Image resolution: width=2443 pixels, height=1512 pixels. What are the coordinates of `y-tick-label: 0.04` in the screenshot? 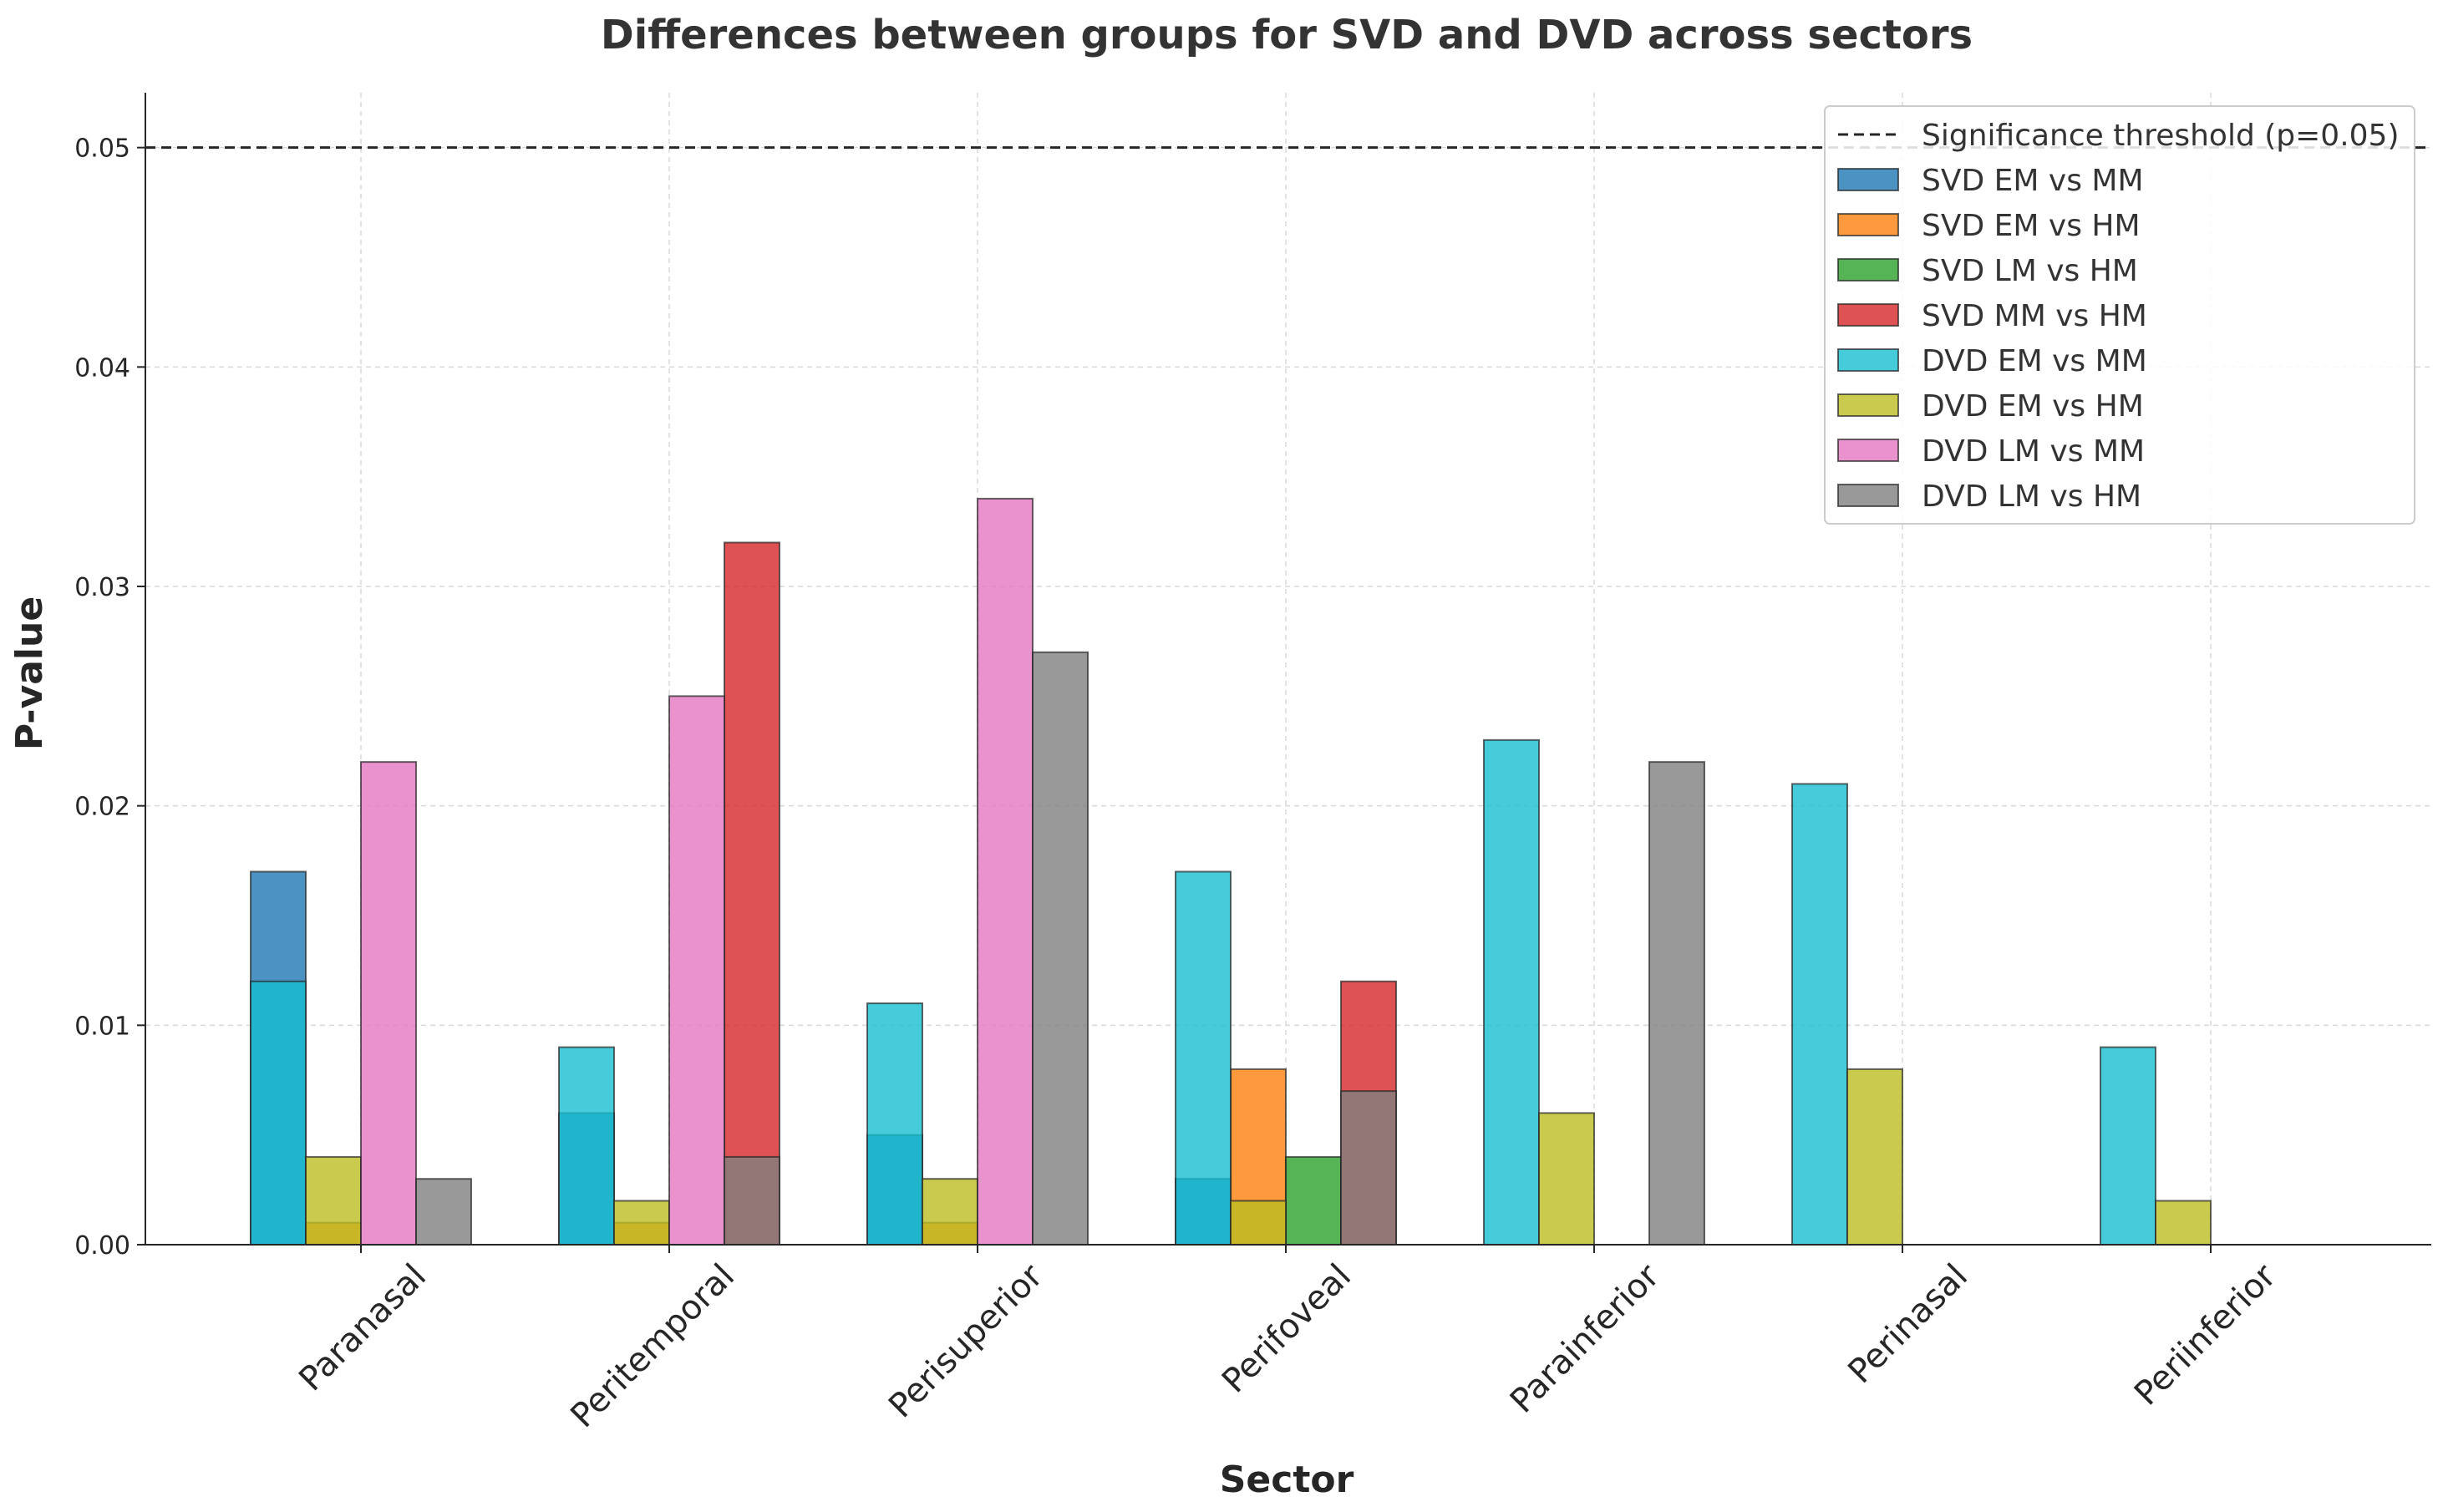 It's located at (102, 368).